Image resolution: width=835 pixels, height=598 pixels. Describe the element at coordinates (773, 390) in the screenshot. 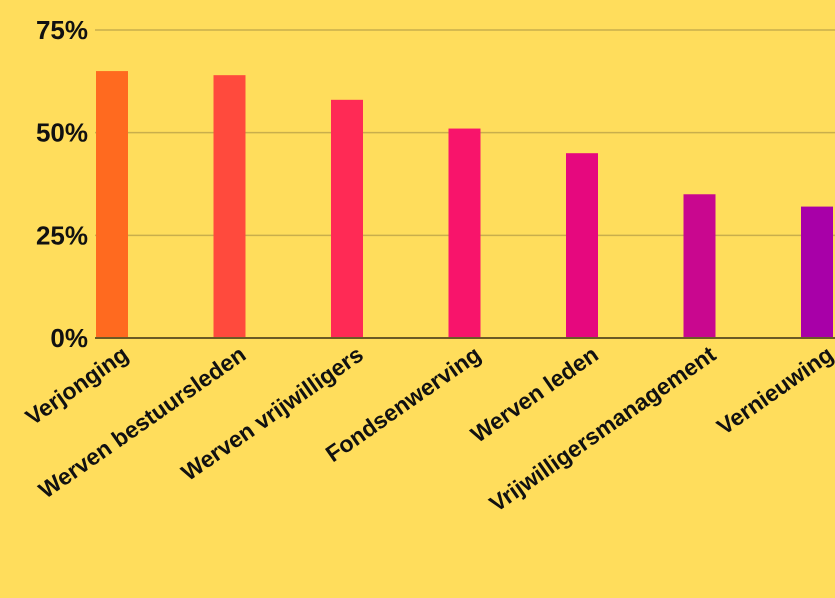

I see `x-tick-label: Vernieuwing` at that location.